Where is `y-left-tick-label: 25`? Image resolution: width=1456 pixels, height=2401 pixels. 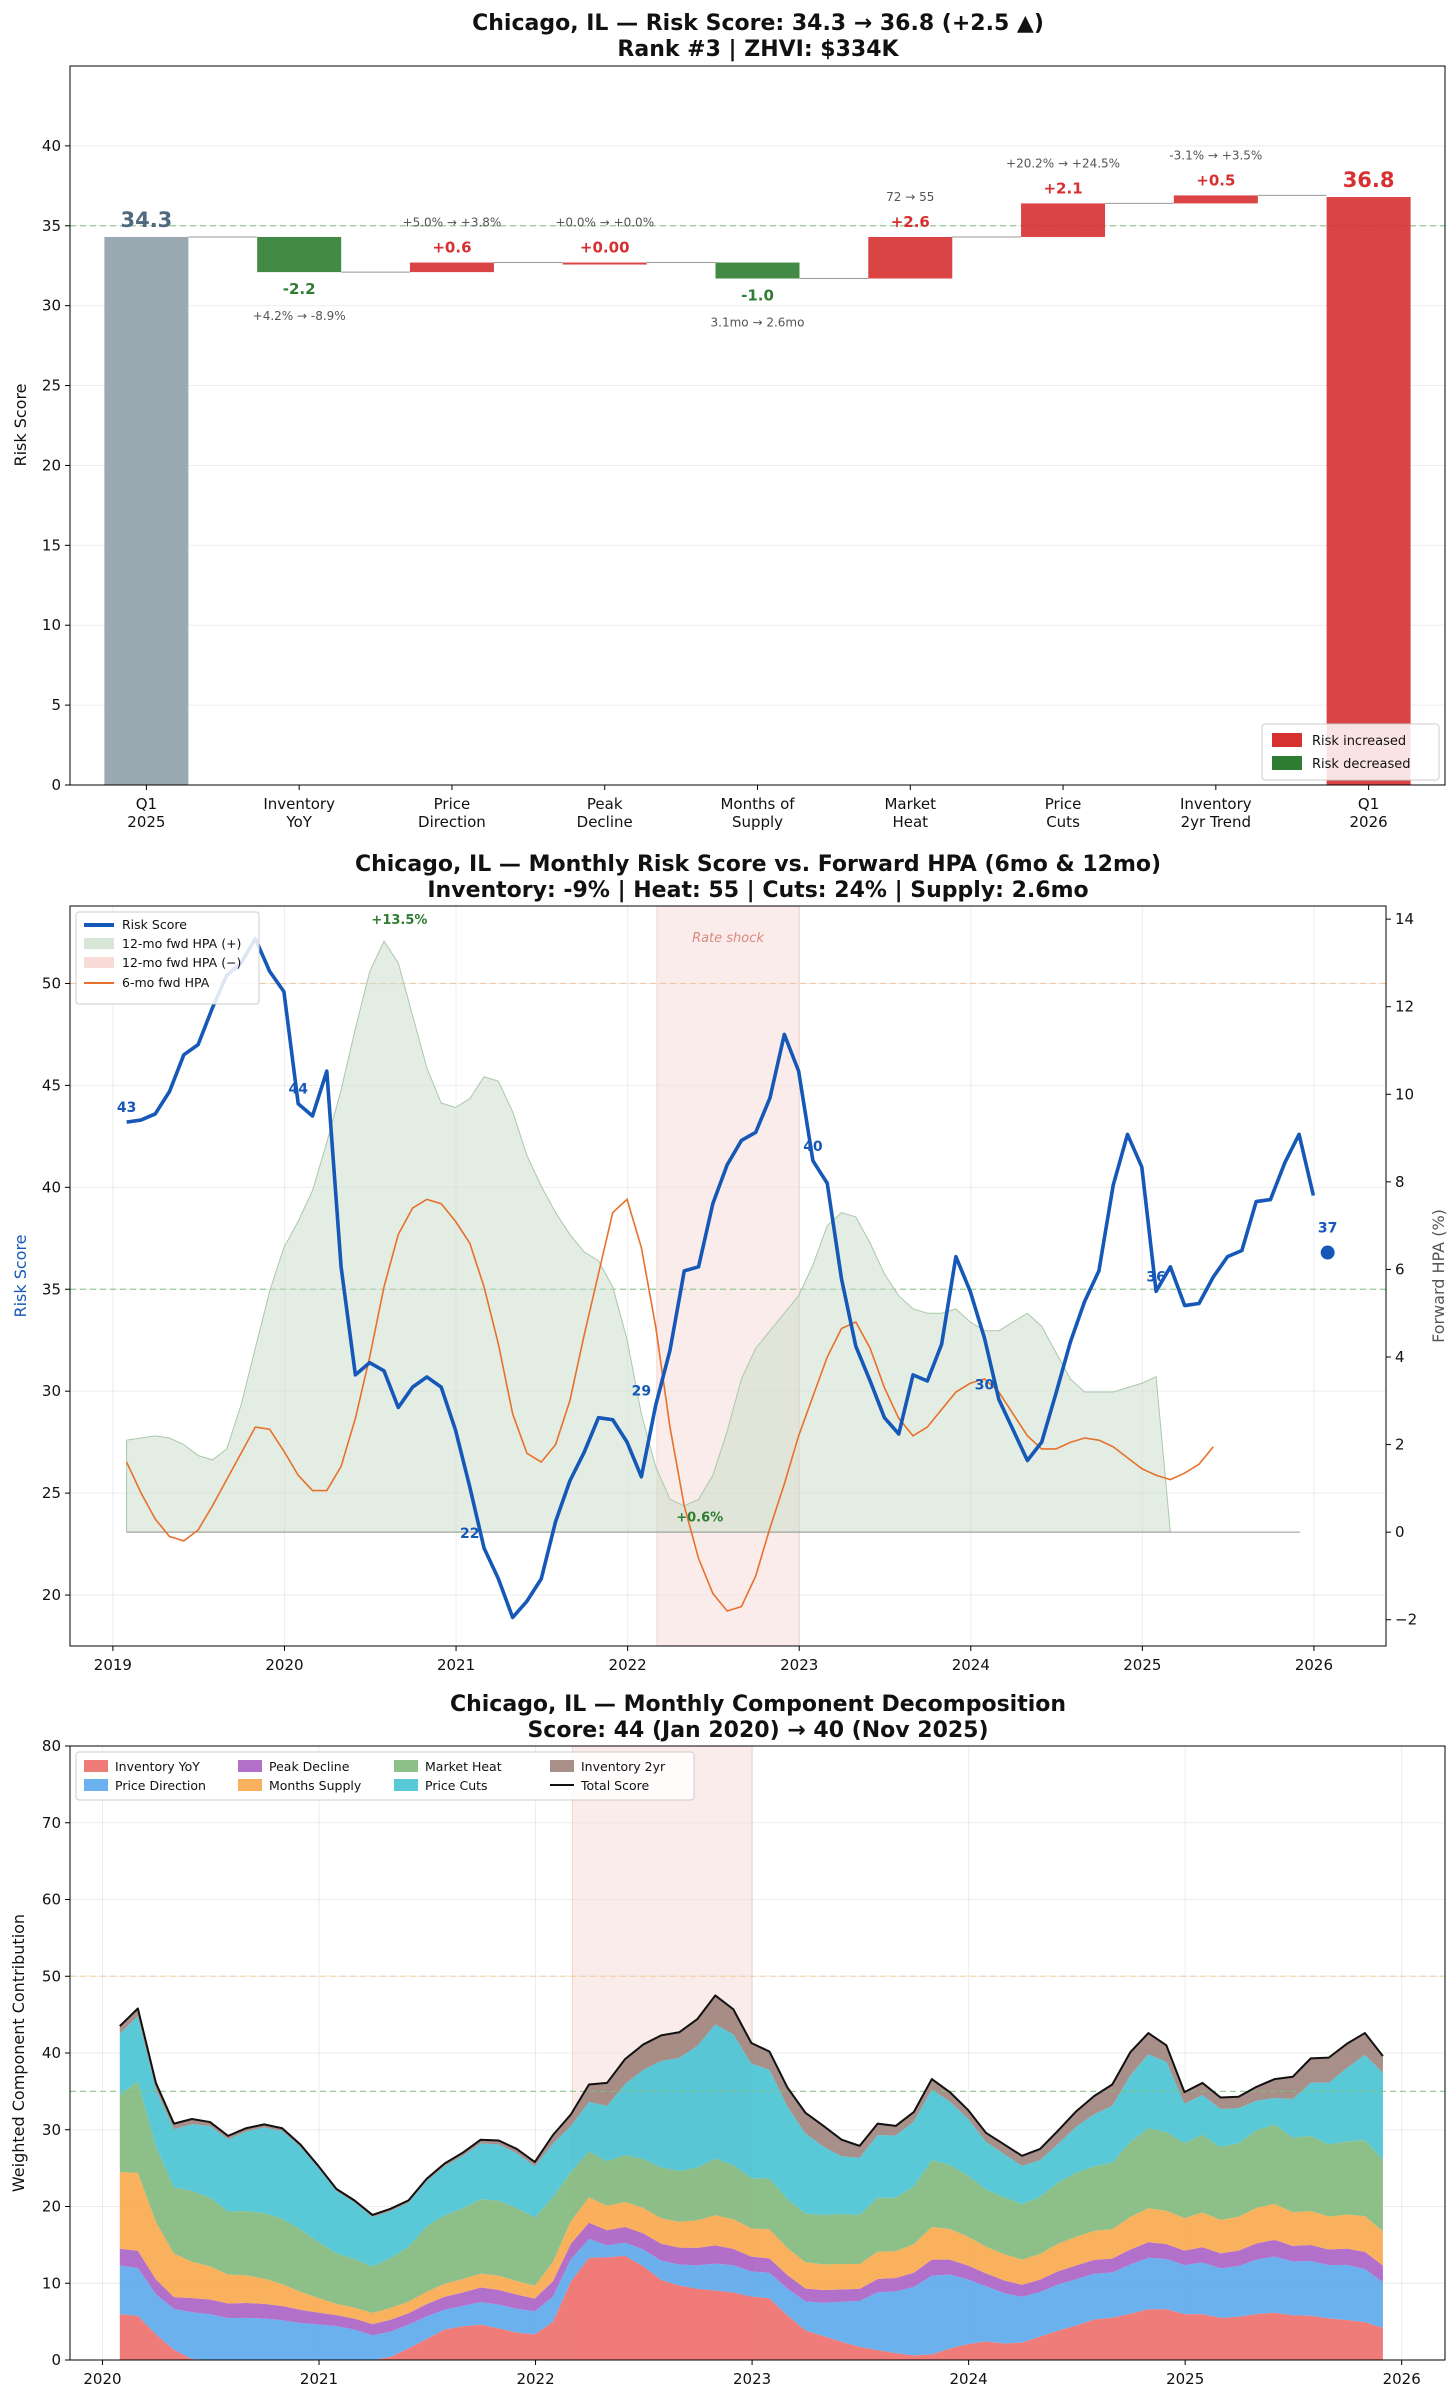 y-left-tick-label: 25 is located at coordinates (51, 1493).